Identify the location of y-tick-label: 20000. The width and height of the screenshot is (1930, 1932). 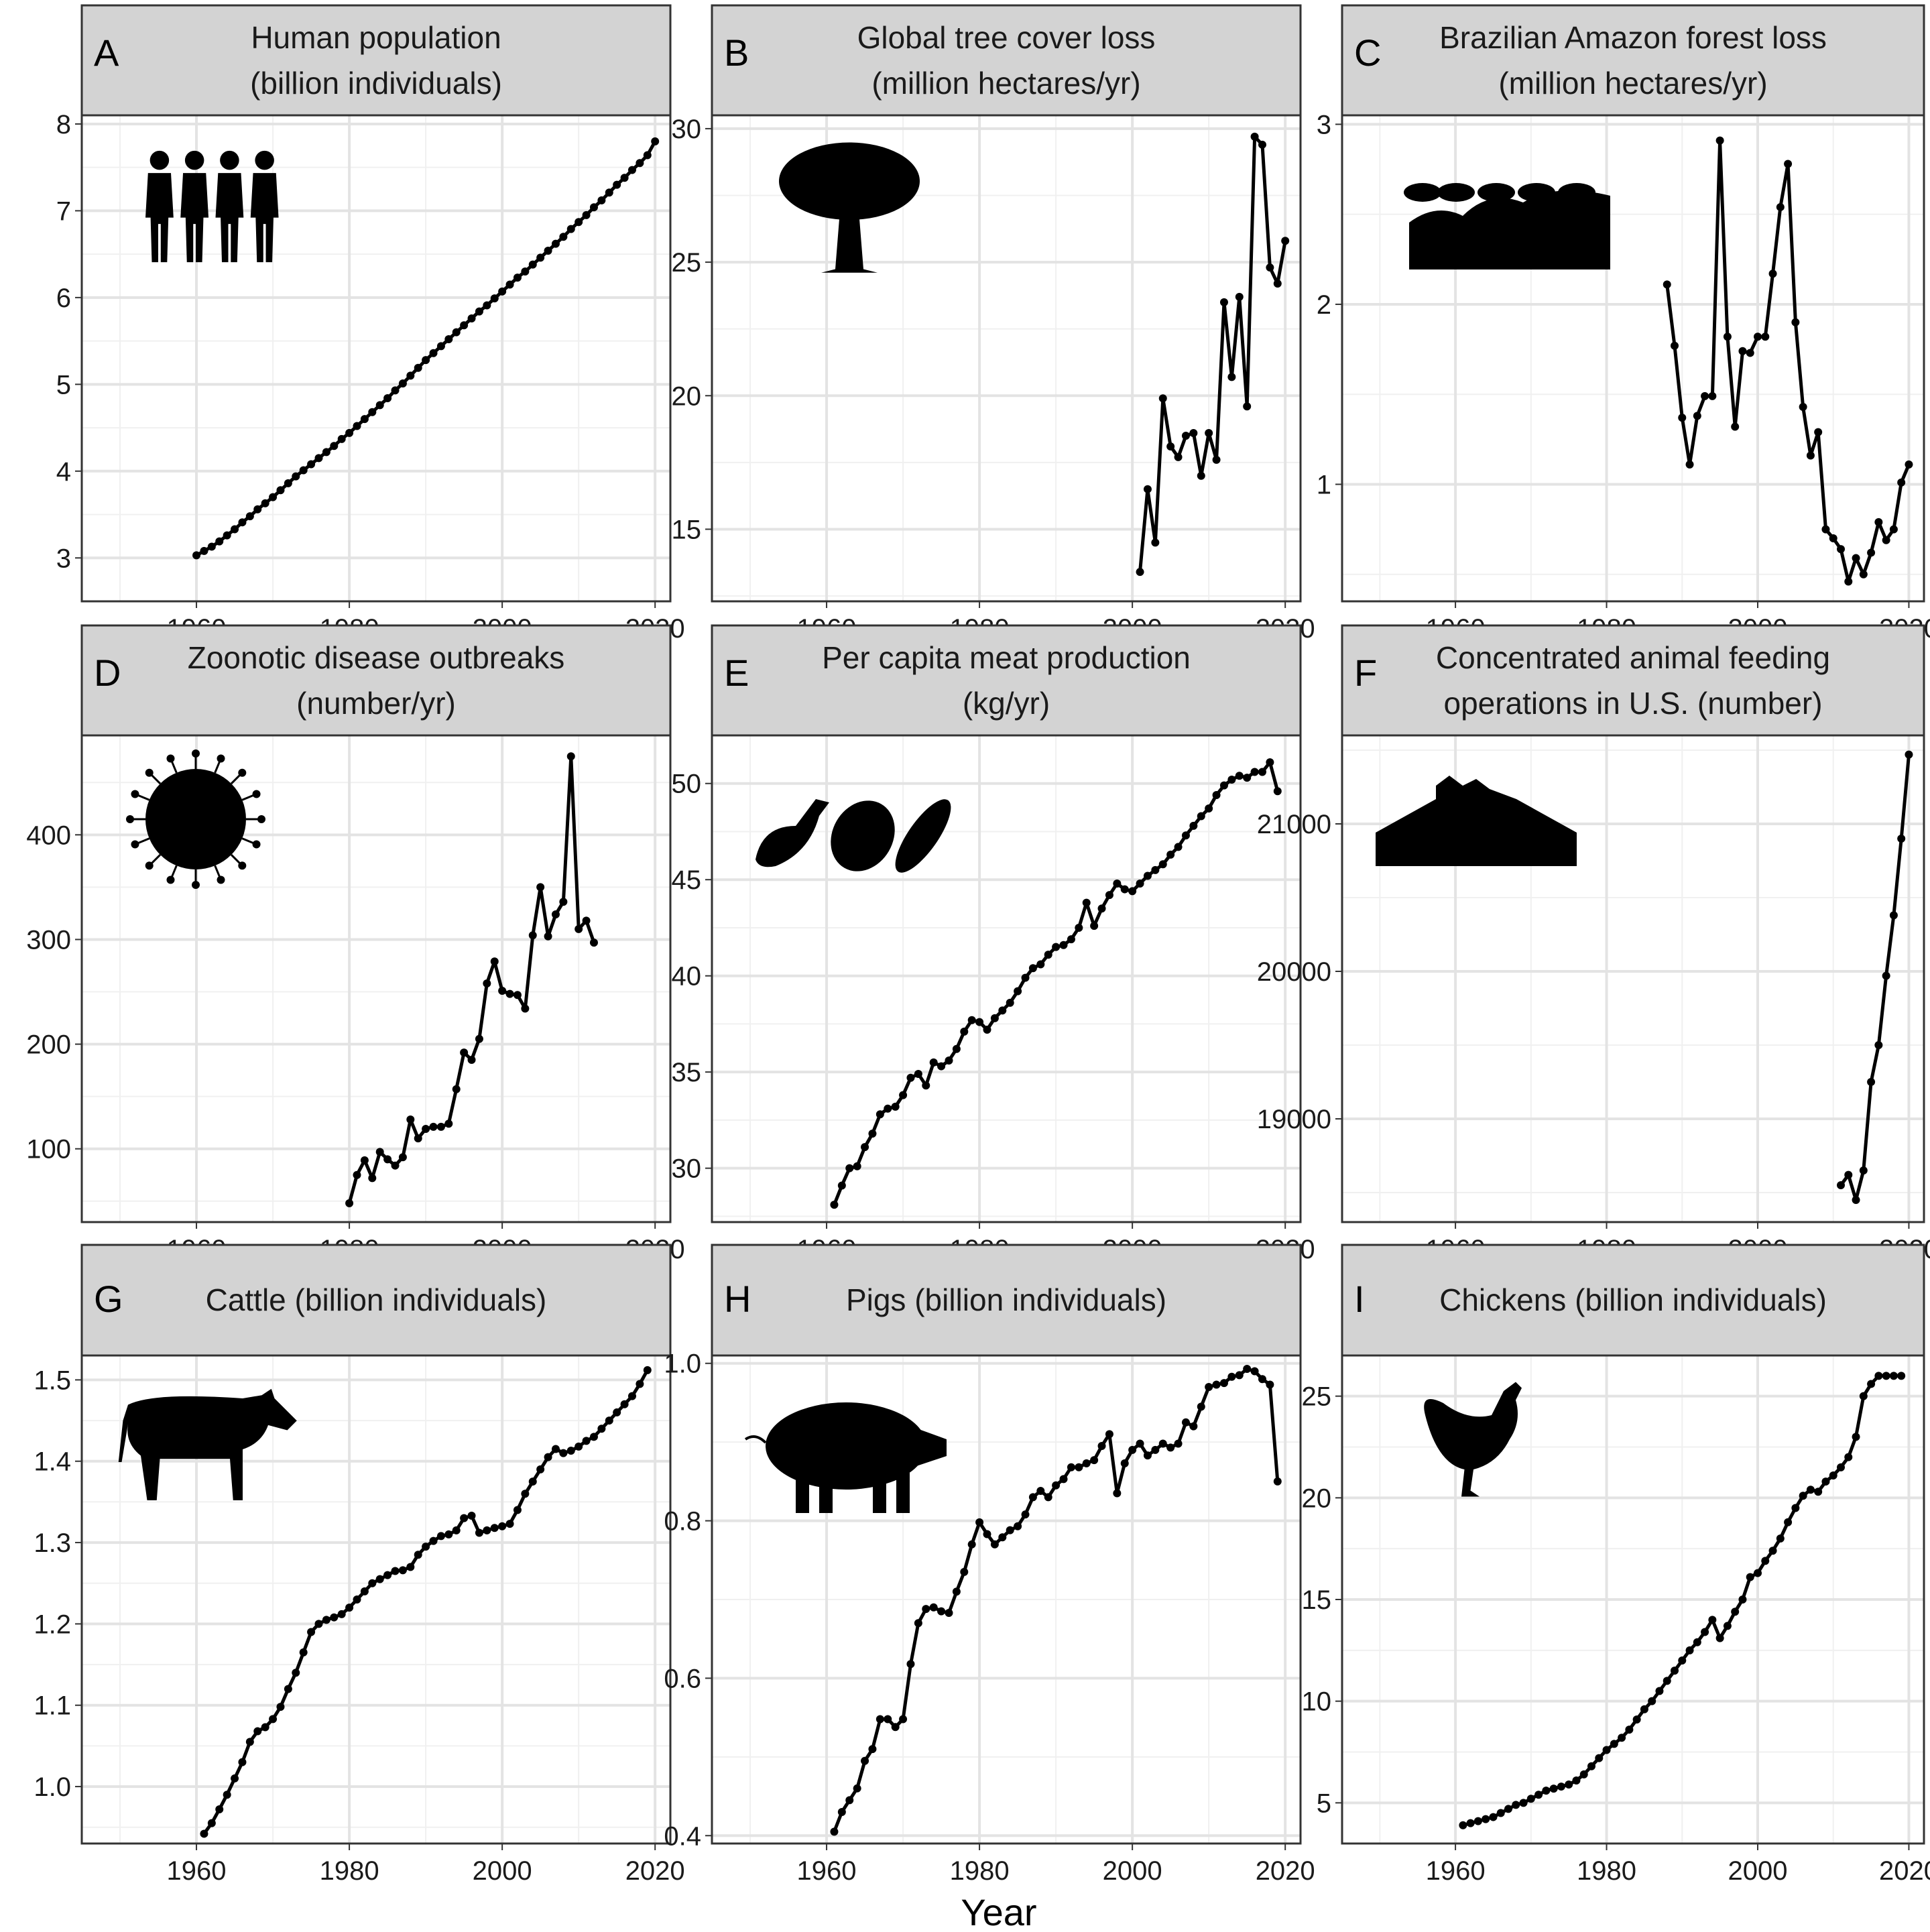
(1294, 972).